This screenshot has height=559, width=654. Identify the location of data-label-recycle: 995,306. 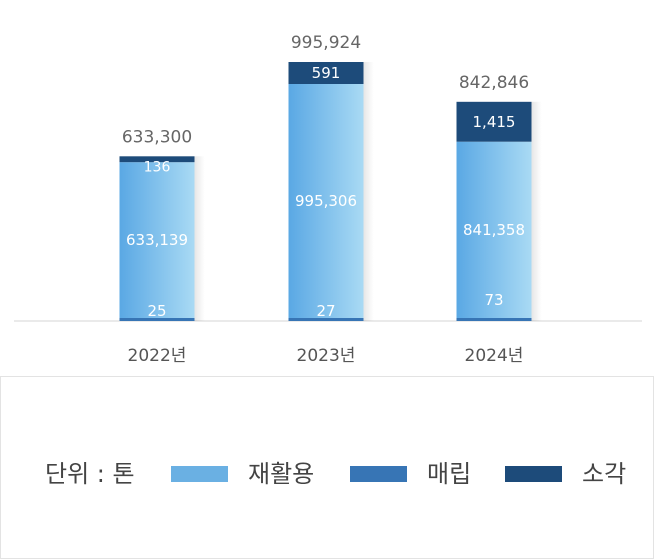
(326, 201).